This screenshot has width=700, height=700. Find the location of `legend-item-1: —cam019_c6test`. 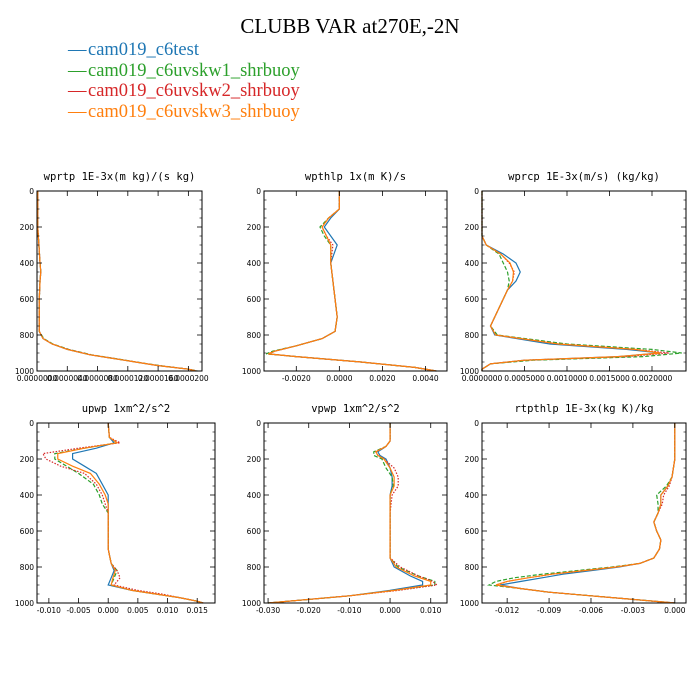

legend-item-1: —cam019_c6test is located at coordinates (184, 50).